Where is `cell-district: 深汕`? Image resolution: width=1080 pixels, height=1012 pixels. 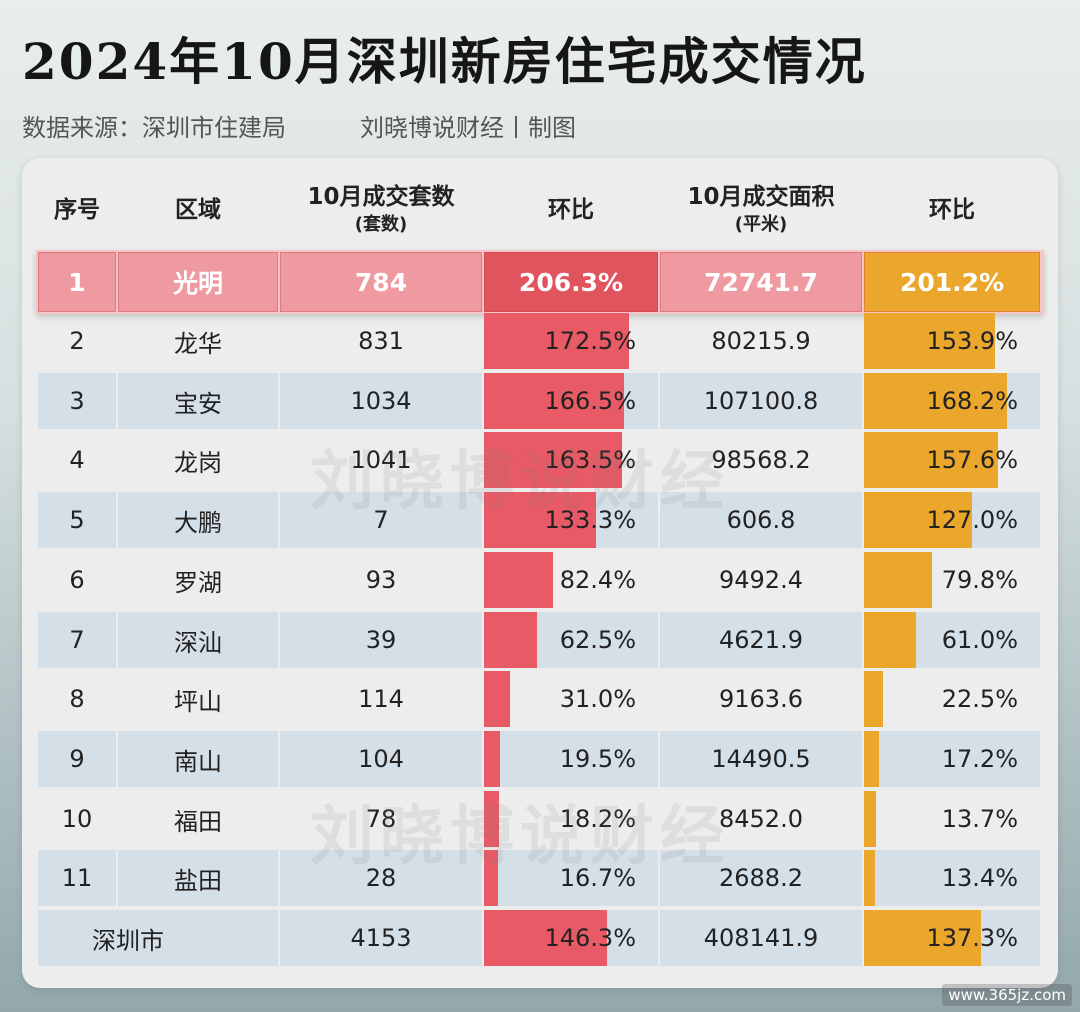
cell-district: 深汕 is located at coordinates (198, 640).